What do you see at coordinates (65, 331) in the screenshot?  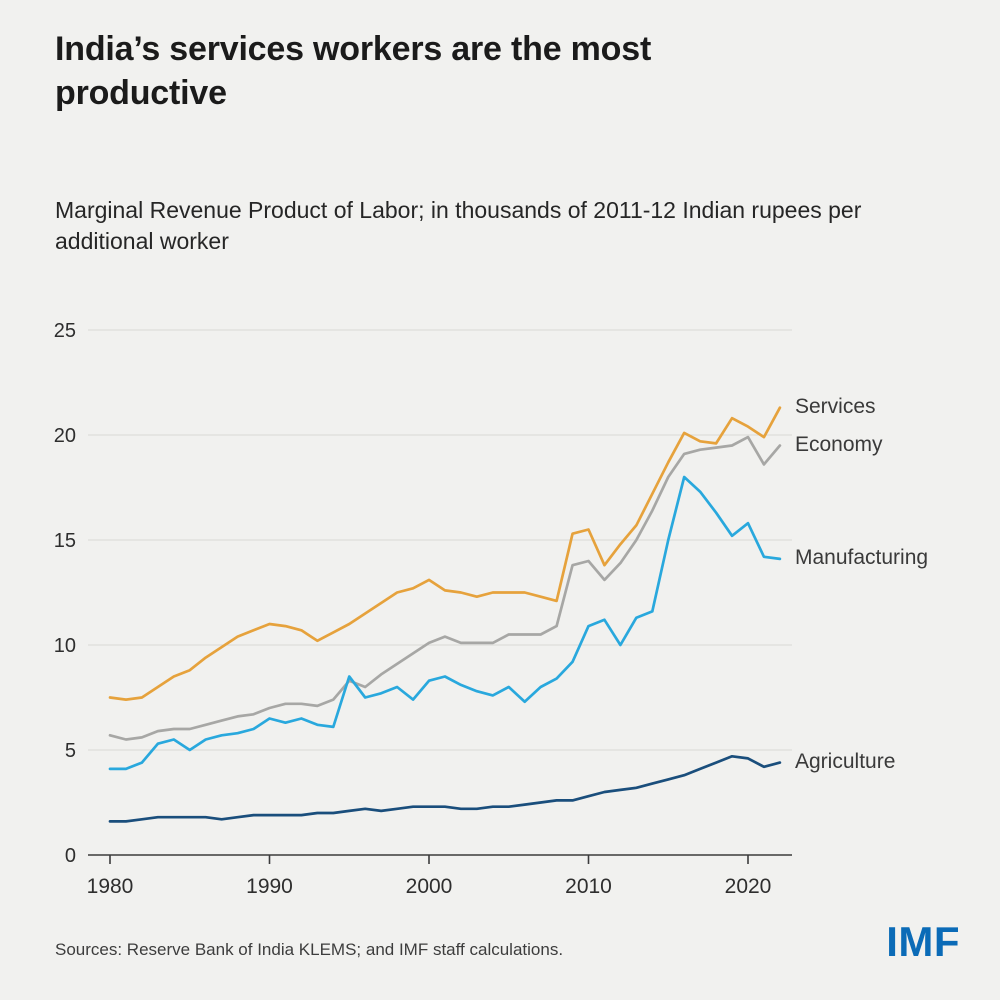 I see `y-tick-label: 25` at bounding box center [65, 331].